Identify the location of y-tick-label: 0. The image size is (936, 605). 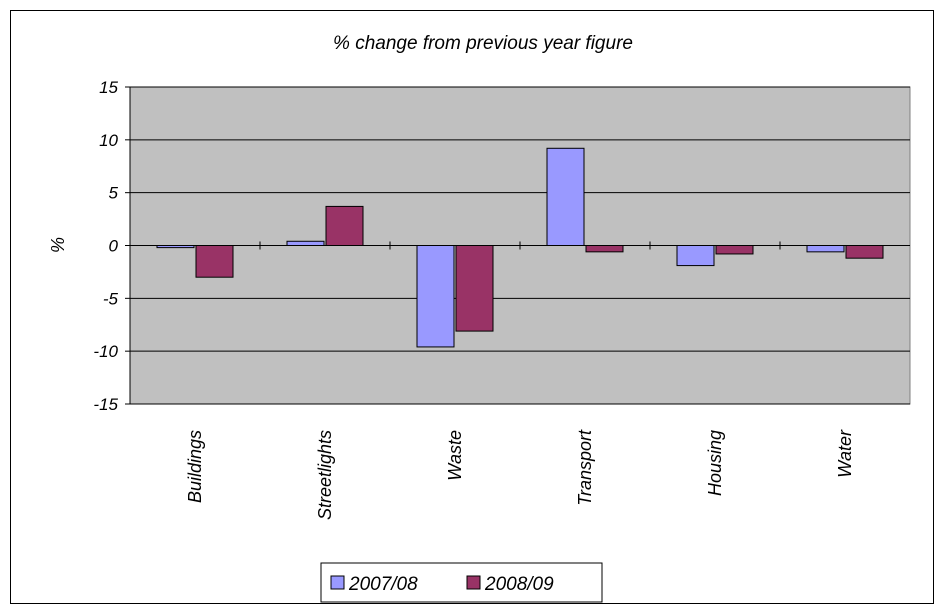
(114, 246).